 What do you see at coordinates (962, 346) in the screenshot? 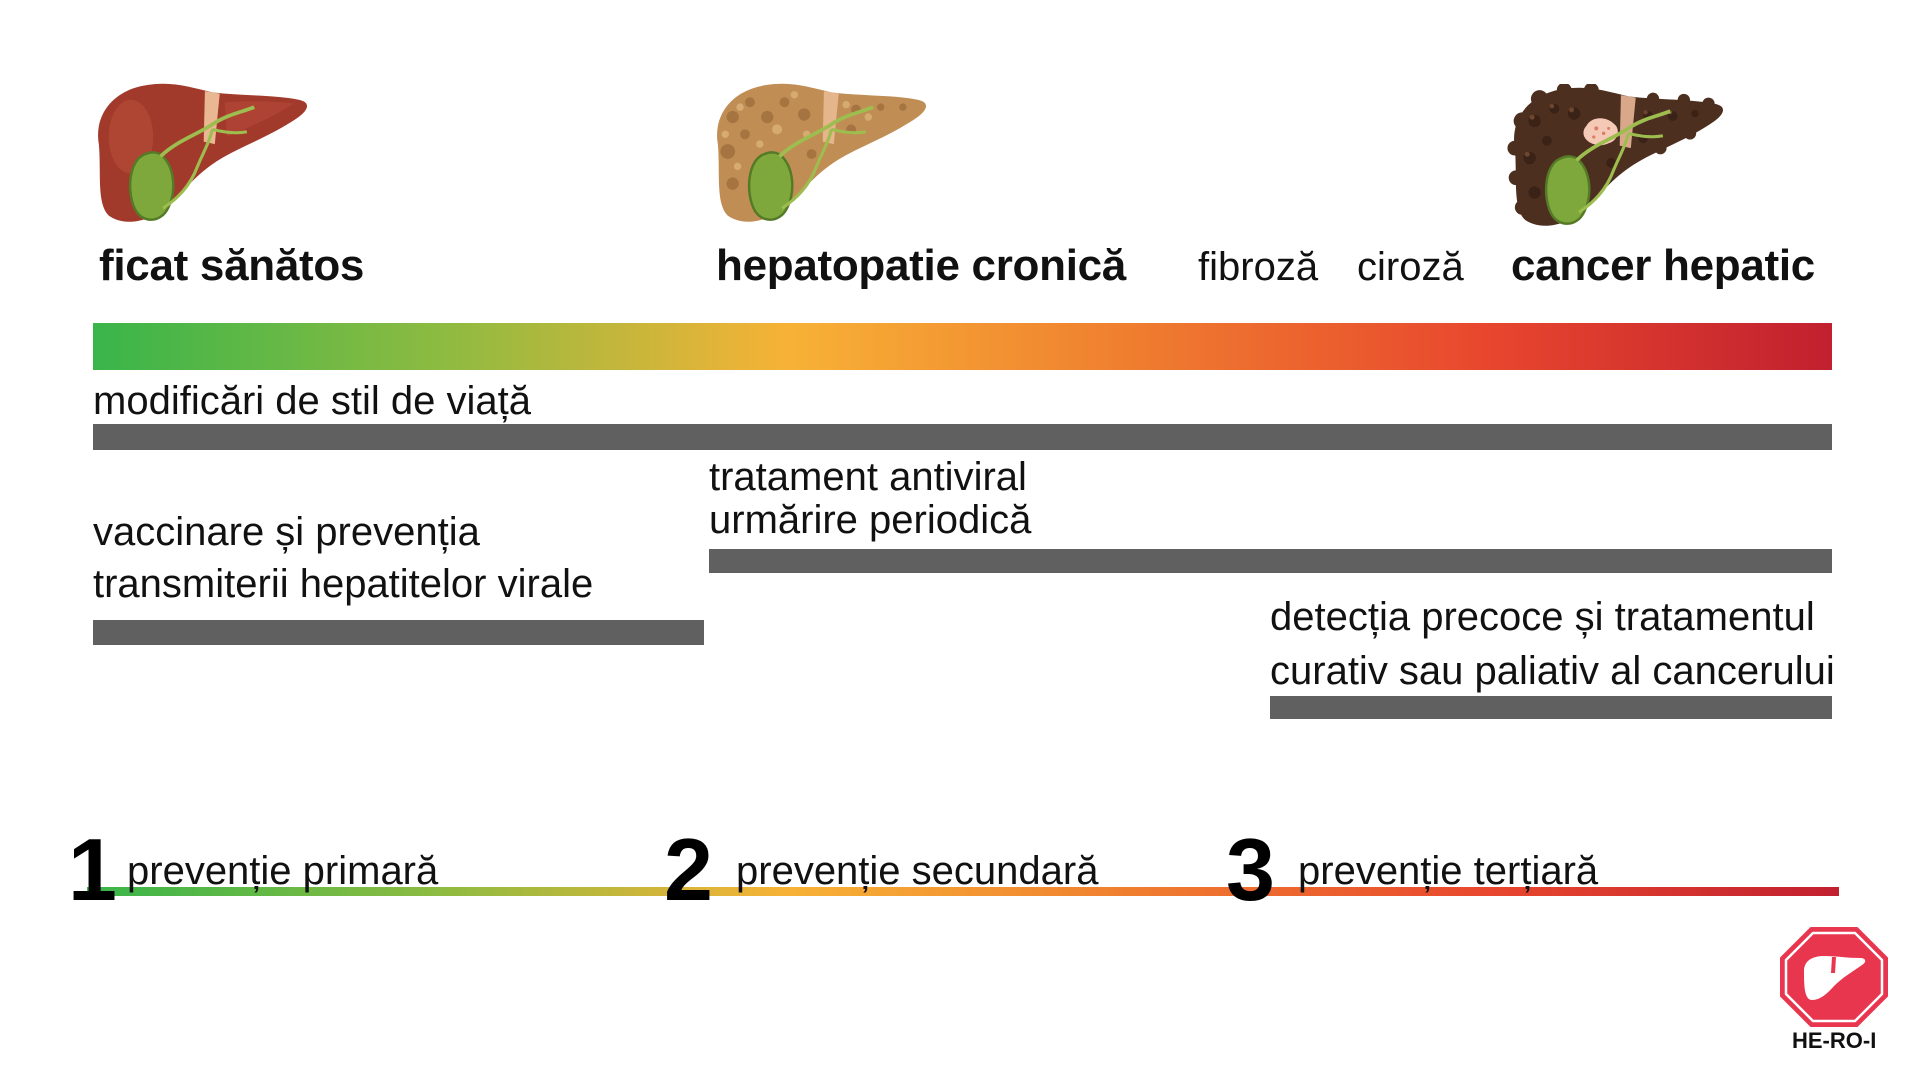
I see `disease-progression-gradient-bar` at bounding box center [962, 346].